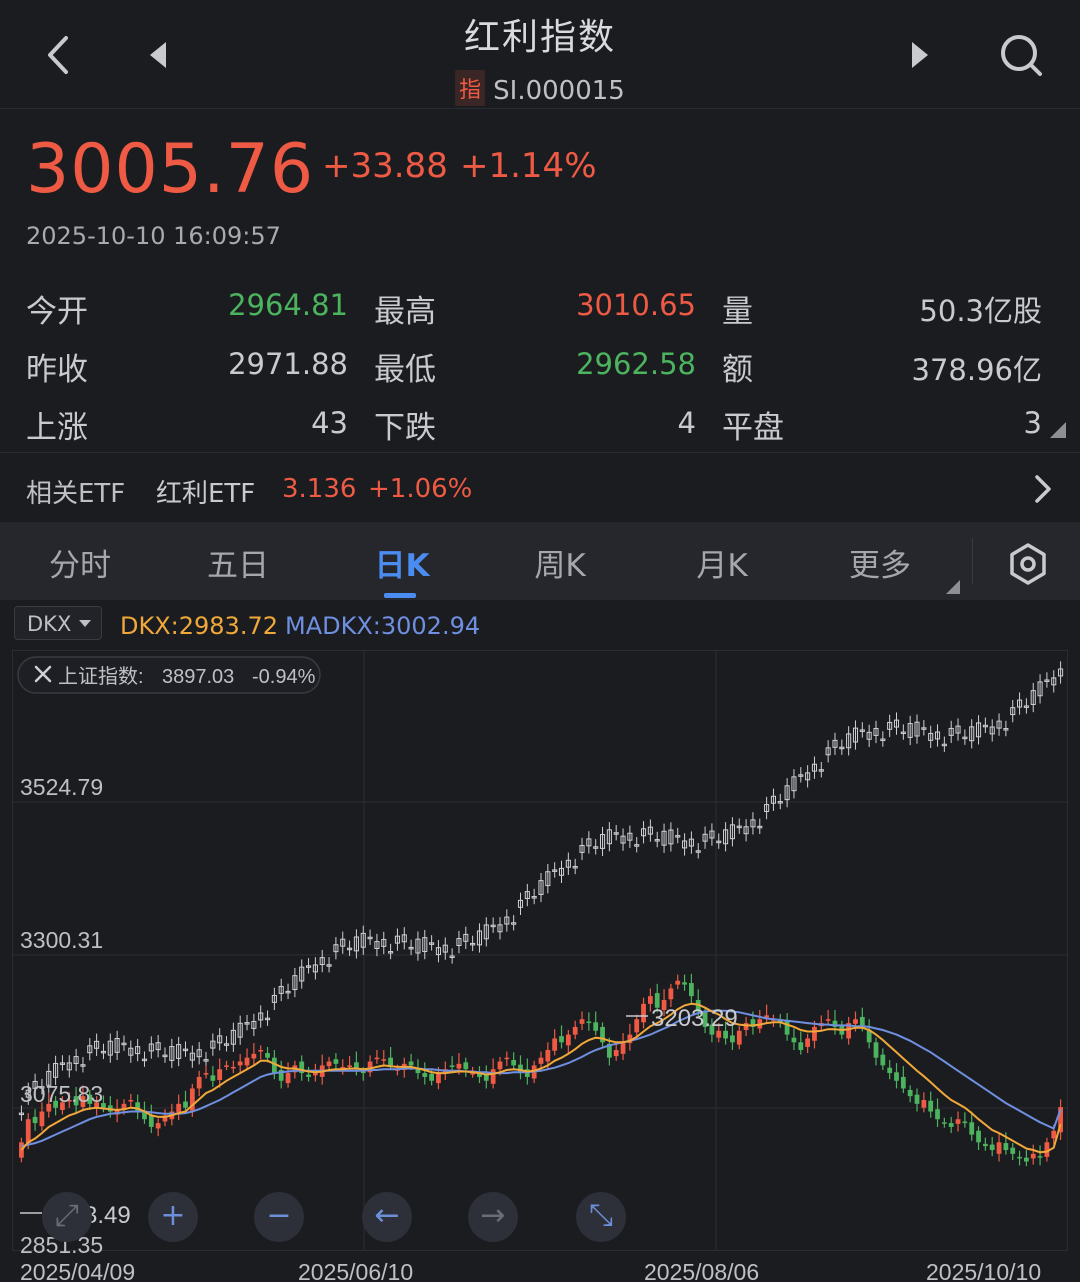 The width and height of the screenshot is (1080, 1282). I want to click on related-etf-bar: 相关ETF 红利ETF 3.136 +1.06%, so click(540, 487).